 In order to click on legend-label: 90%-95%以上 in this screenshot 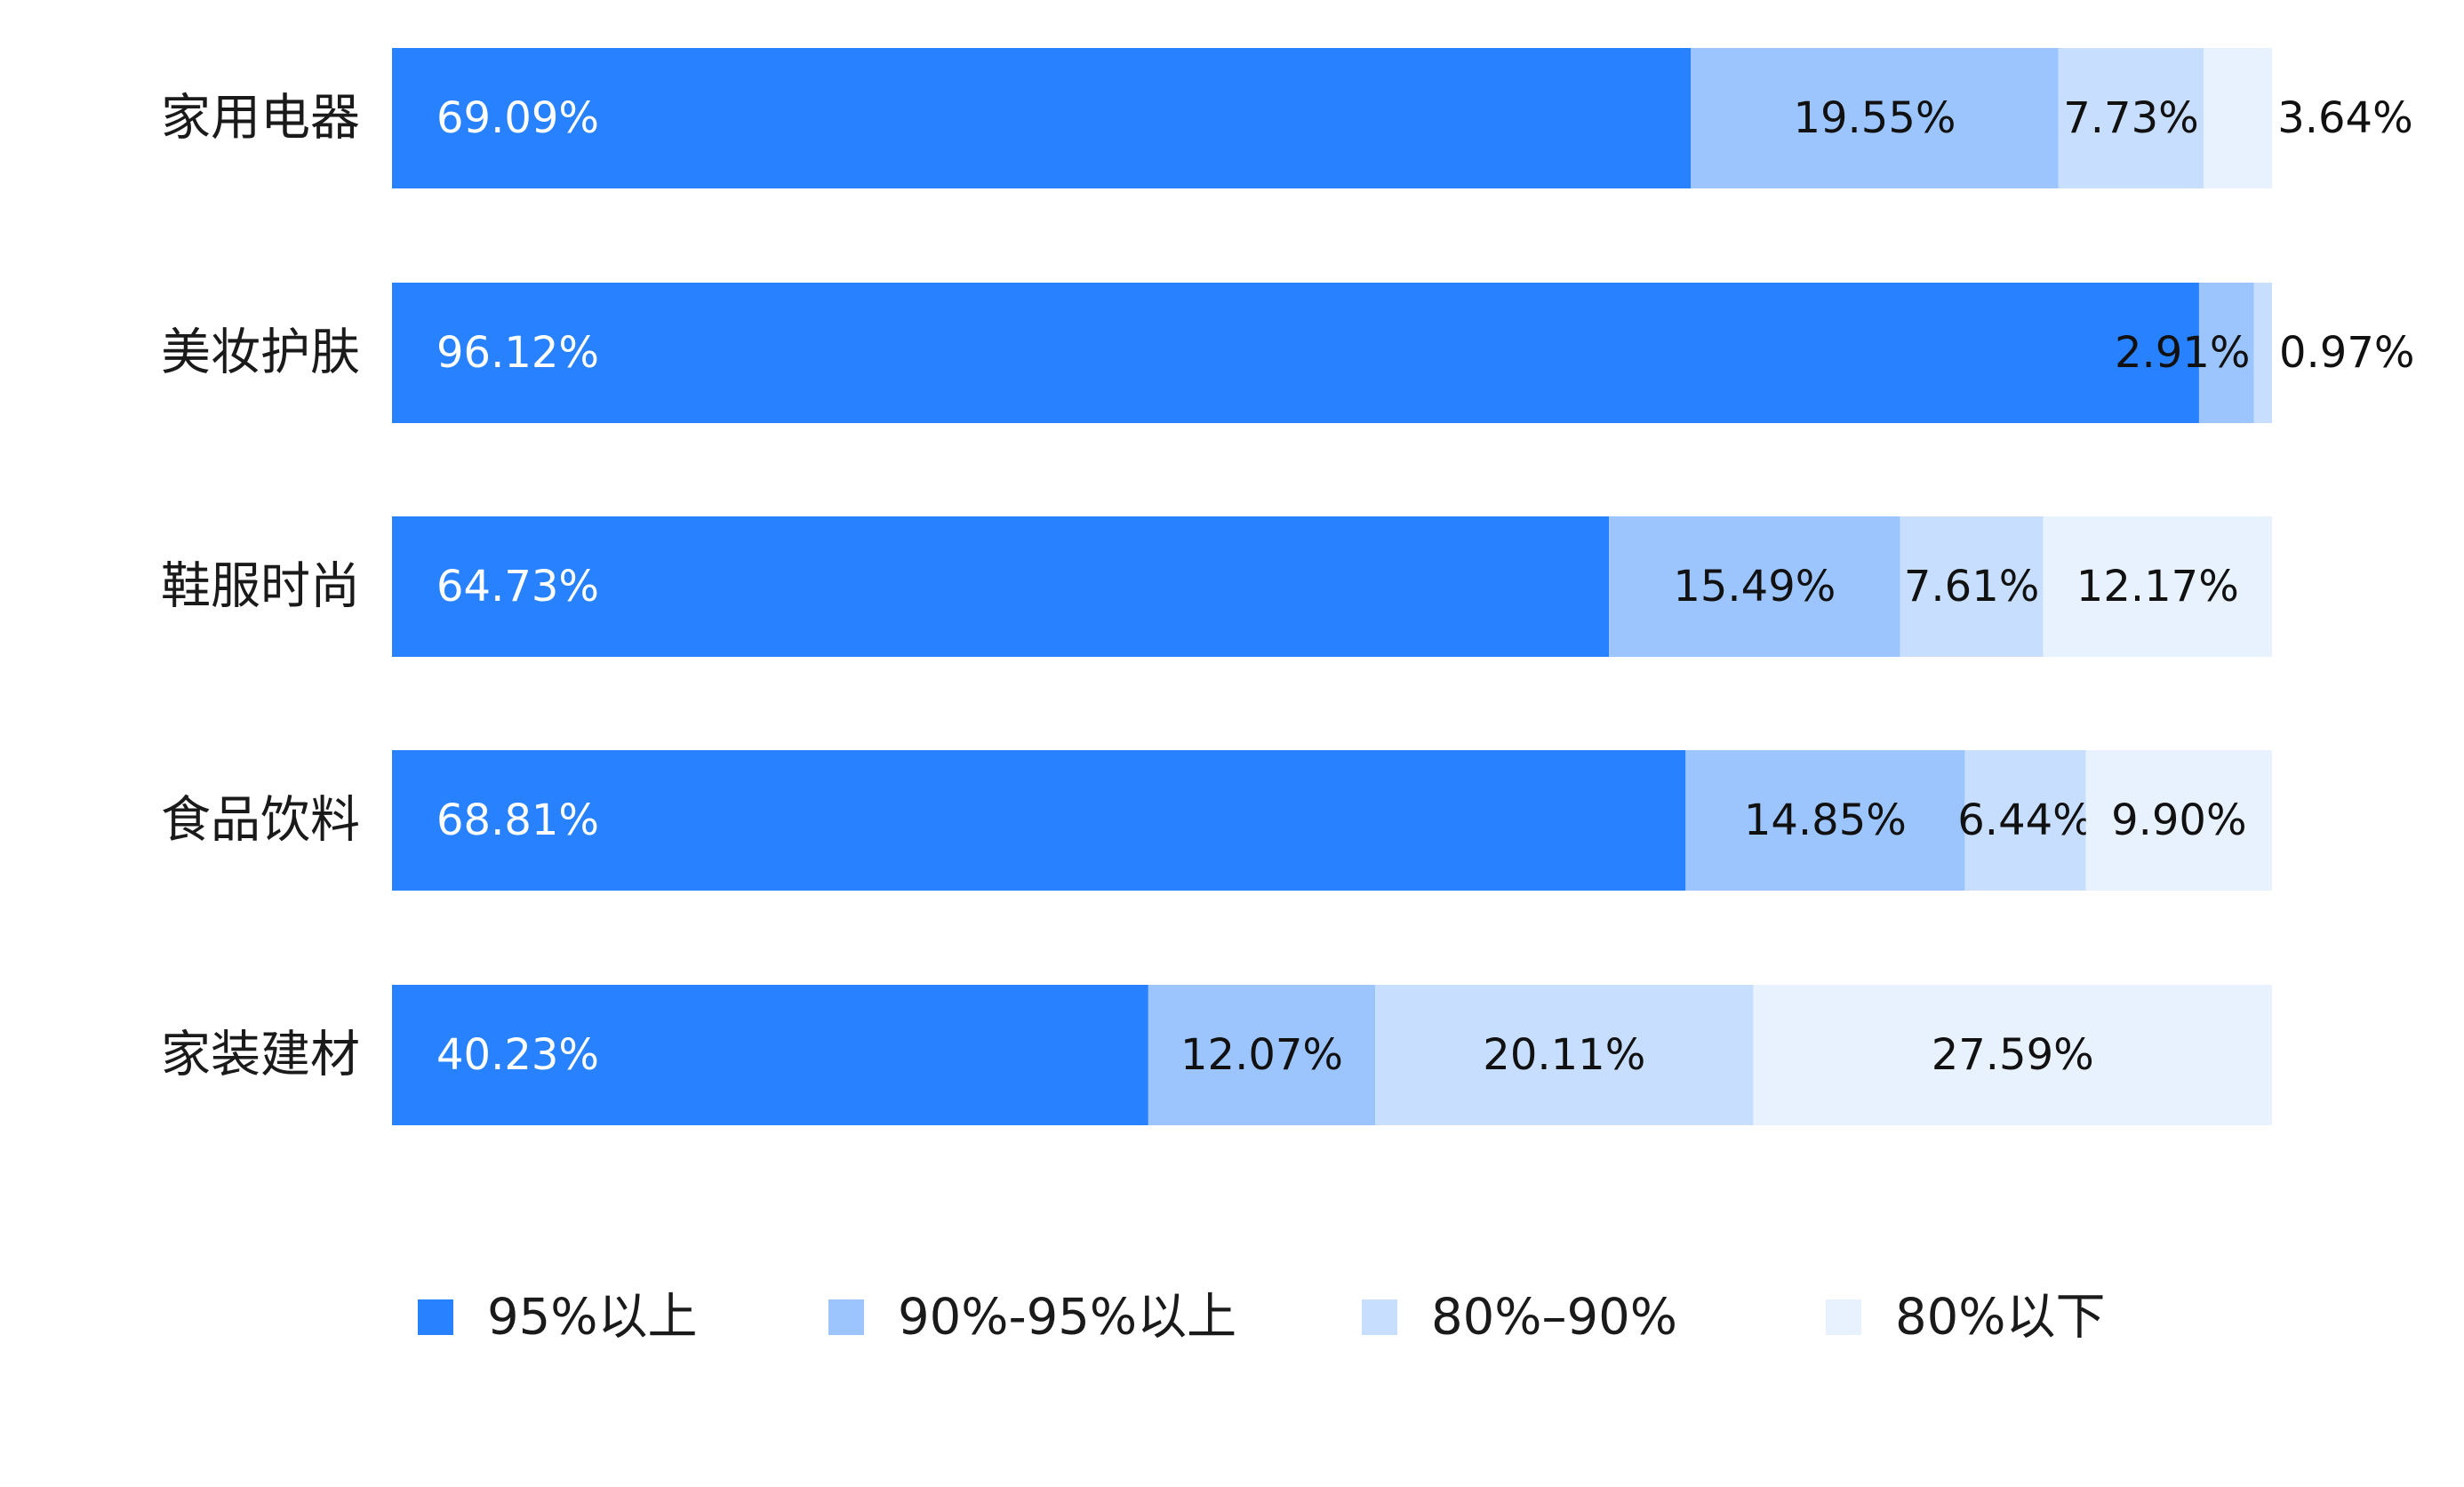, I will do `click(1067, 1318)`.